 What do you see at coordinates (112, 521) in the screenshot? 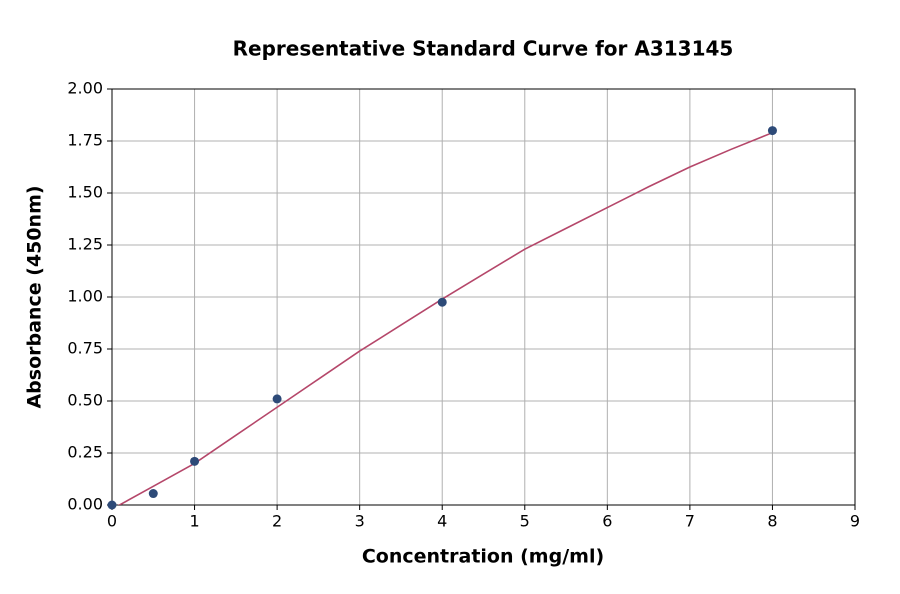
I see `x-tick-label: 0` at bounding box center [112, 521].